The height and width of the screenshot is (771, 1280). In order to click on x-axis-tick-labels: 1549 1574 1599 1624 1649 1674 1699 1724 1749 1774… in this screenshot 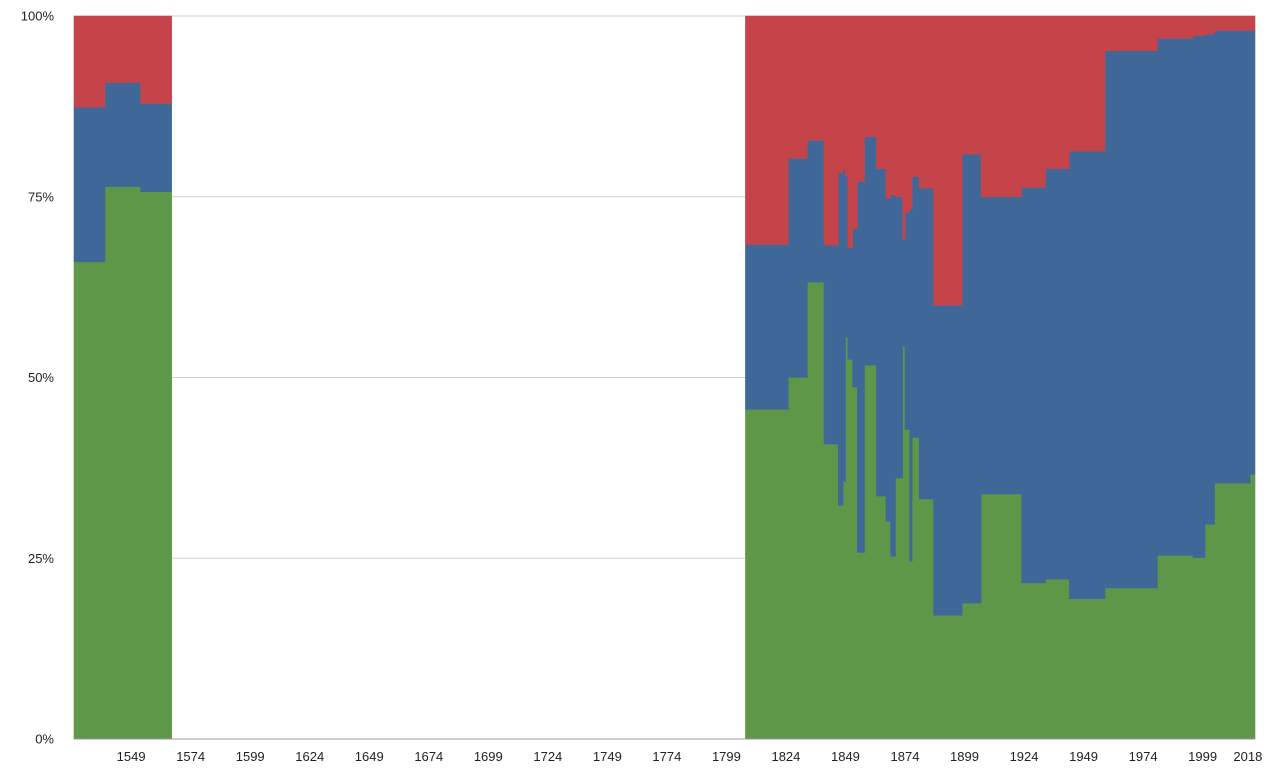, I will do `click(690, 756)`.